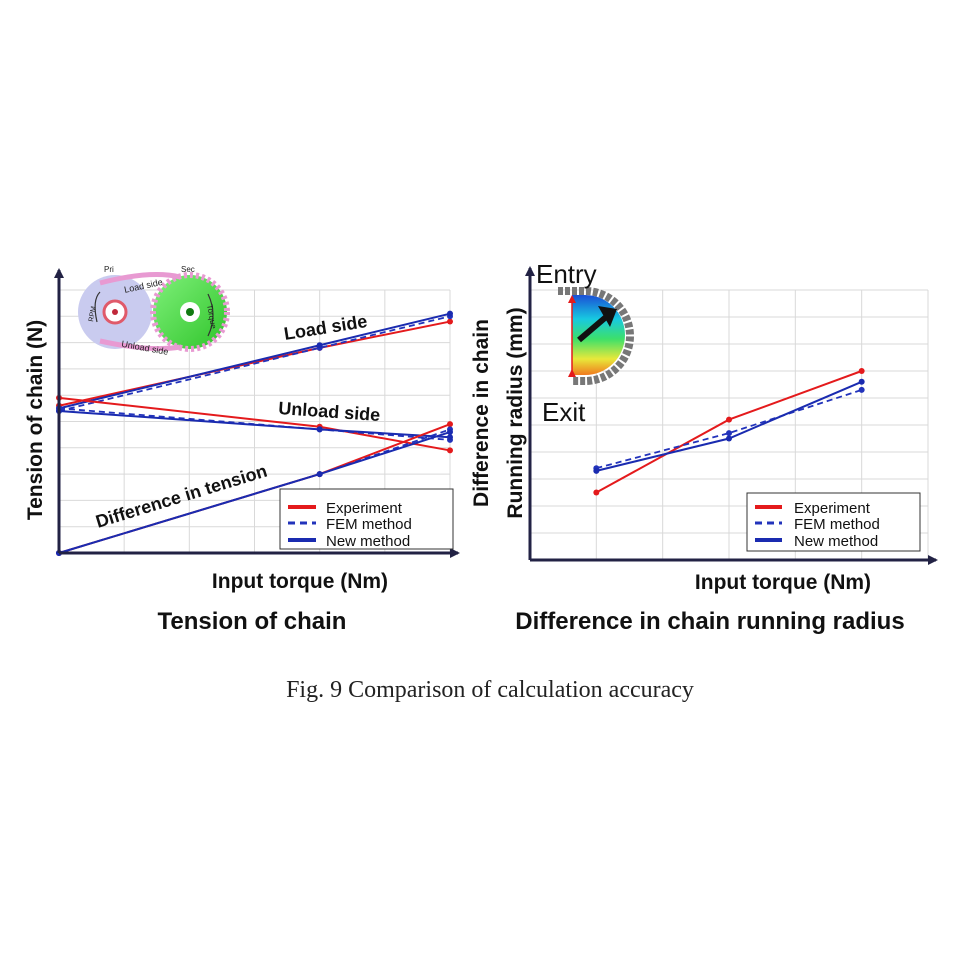 The width and height of the screenshot is (980, 980). Describe the element at coordinates (607, 316) in the screenshot. I see `inset-direction-arrowhead` at that location.